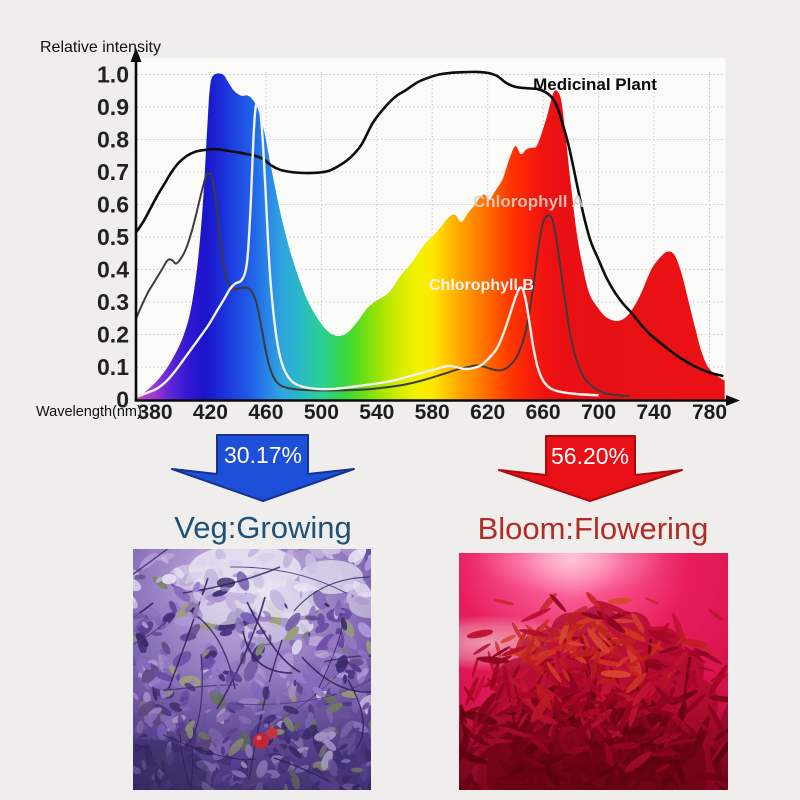 The width and height of the screenshot is (800, 800). What do you see at coordinates (263, 527) in the screenshot?
I see `svg-text: Veg:Growing` at bounding box center [263, 527].